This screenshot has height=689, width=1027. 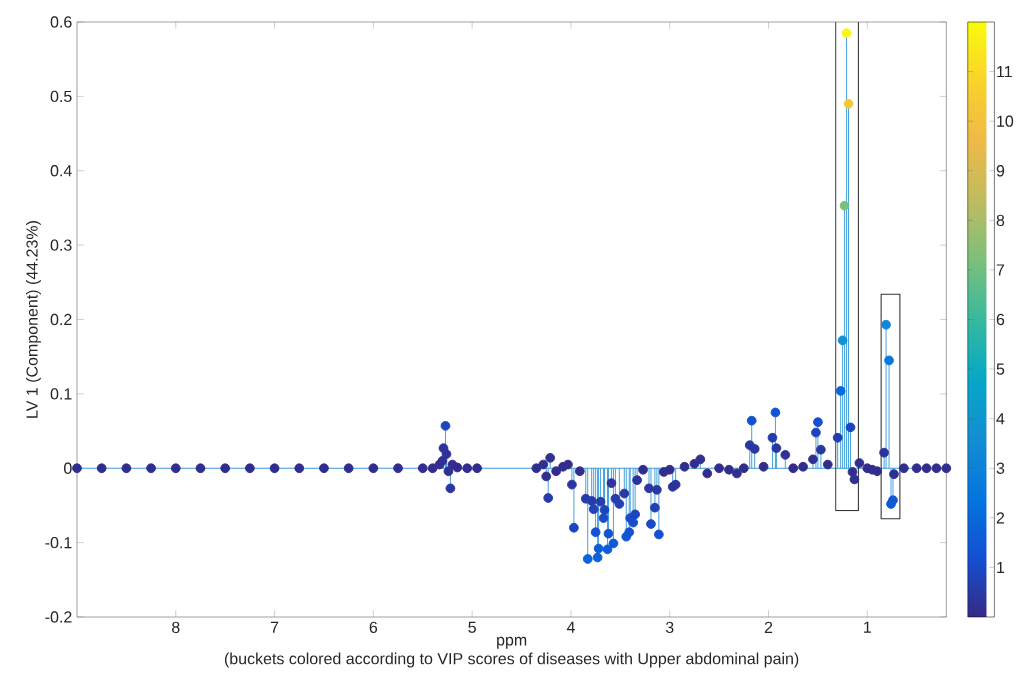 What do you see at coordinates (61, 96) in the screenshot?
I see `y-tick-label: 0.5` at bounding box center [61, 96].